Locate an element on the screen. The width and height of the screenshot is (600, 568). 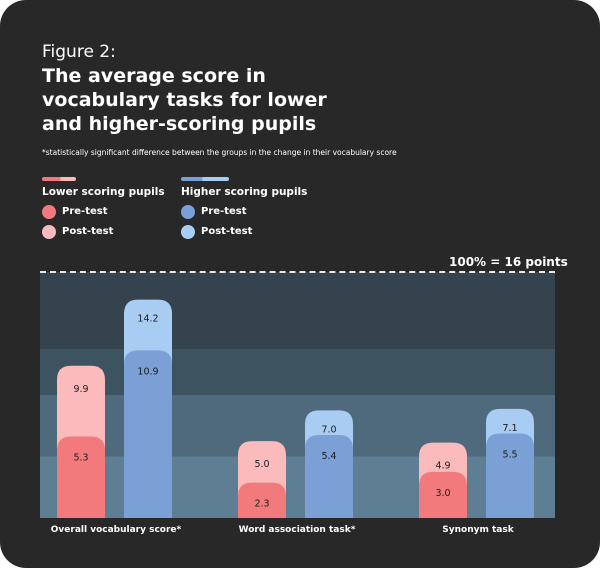
category-label-overall: Overall vocabulary score* is located at coordinates (116, 530).